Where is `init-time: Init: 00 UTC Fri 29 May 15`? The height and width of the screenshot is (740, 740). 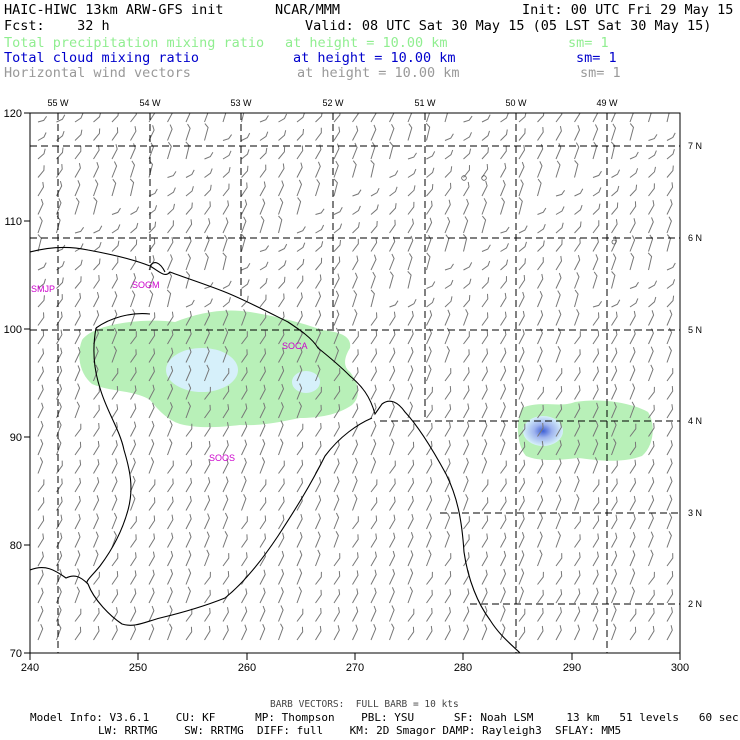
init-time: Init: 00 UTC Fri 29 May 15 is located at coordinates (628, 10).